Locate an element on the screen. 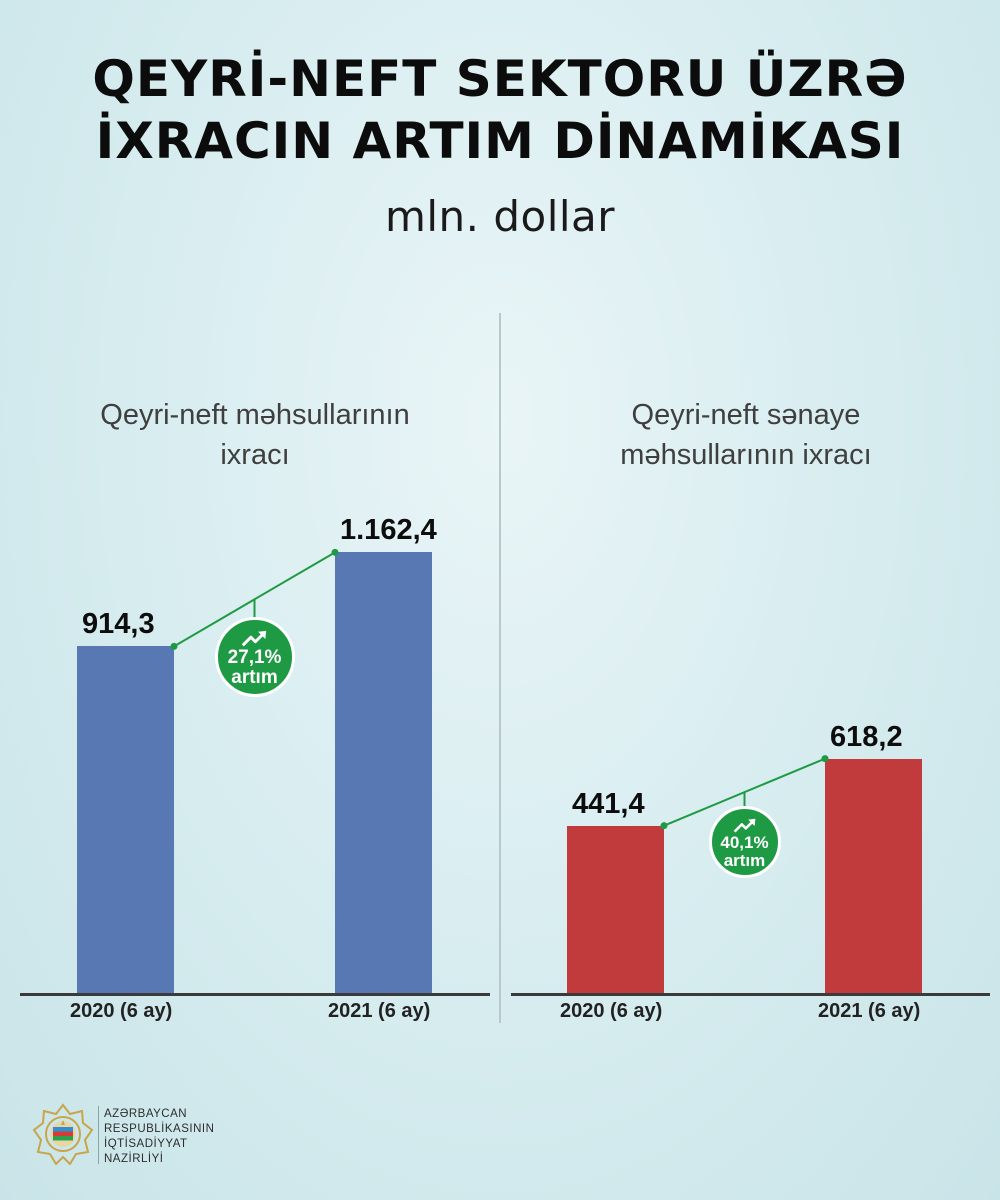 This screenshot has width=1000, height=1200. chart-title-line-2: ixracı is located at coordinates (255, 455).